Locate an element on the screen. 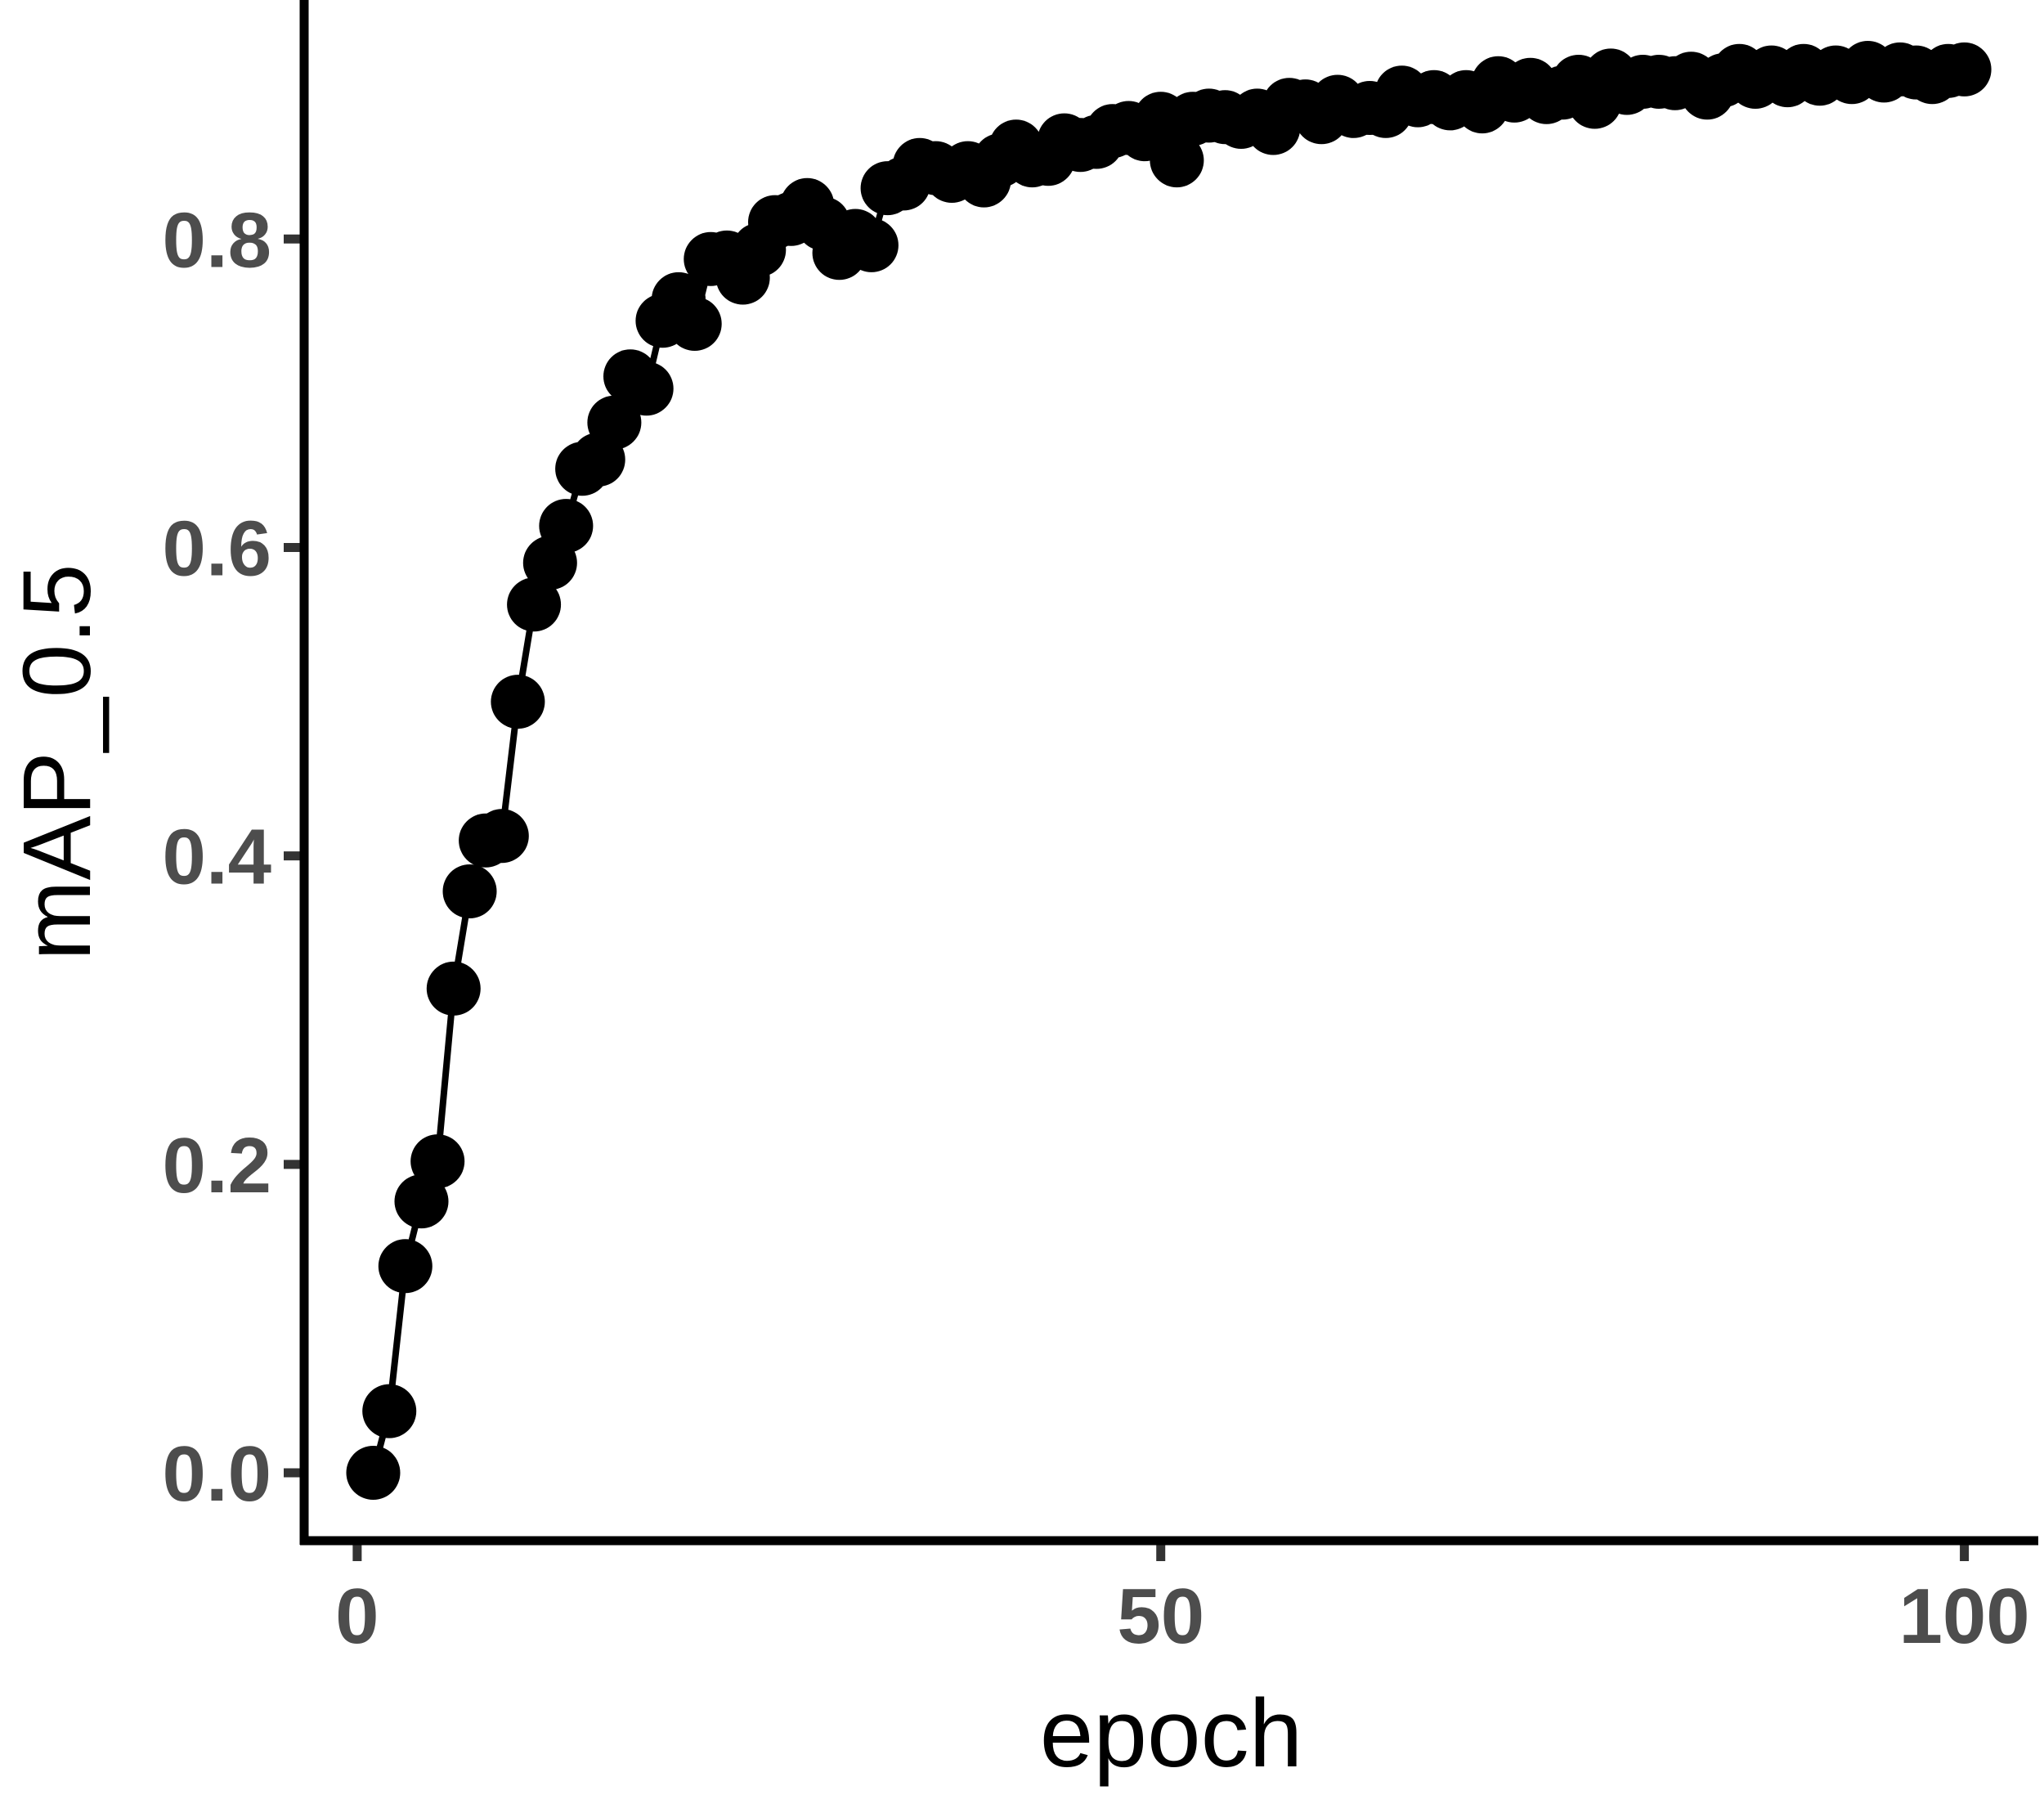  y-tick-label: 0.2 is located at coordinates (217, 1165).